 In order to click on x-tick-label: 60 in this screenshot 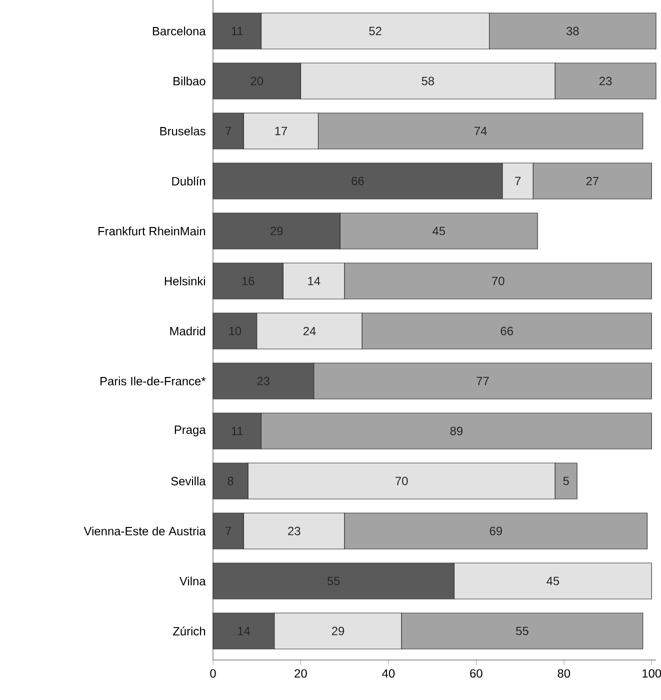, I will do `click(476, 673)`.